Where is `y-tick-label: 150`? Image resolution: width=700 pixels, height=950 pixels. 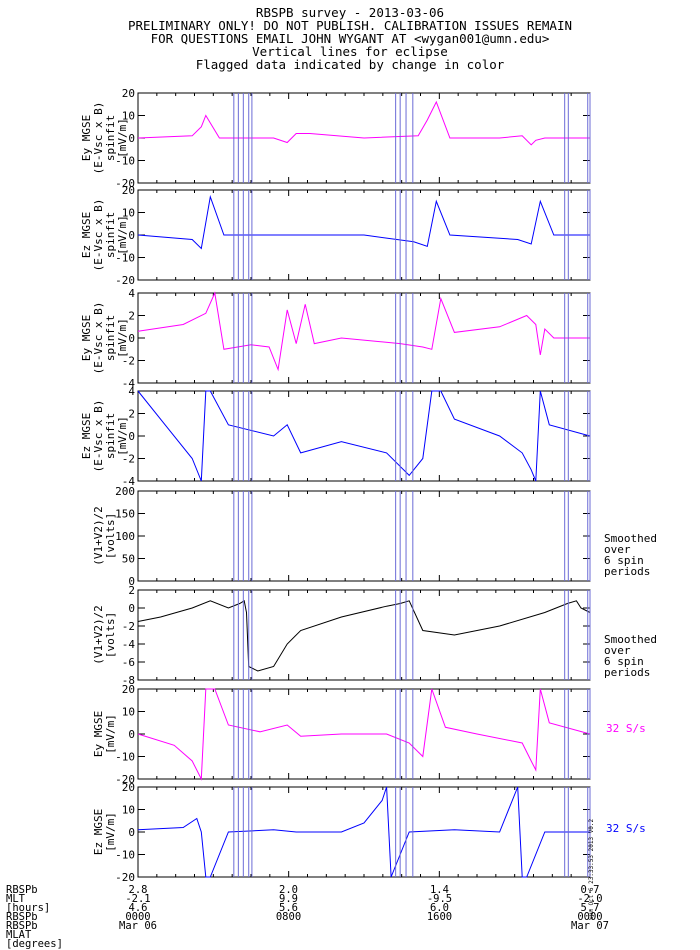
y-tick-label: 150 is located at coordinates (125, 514).